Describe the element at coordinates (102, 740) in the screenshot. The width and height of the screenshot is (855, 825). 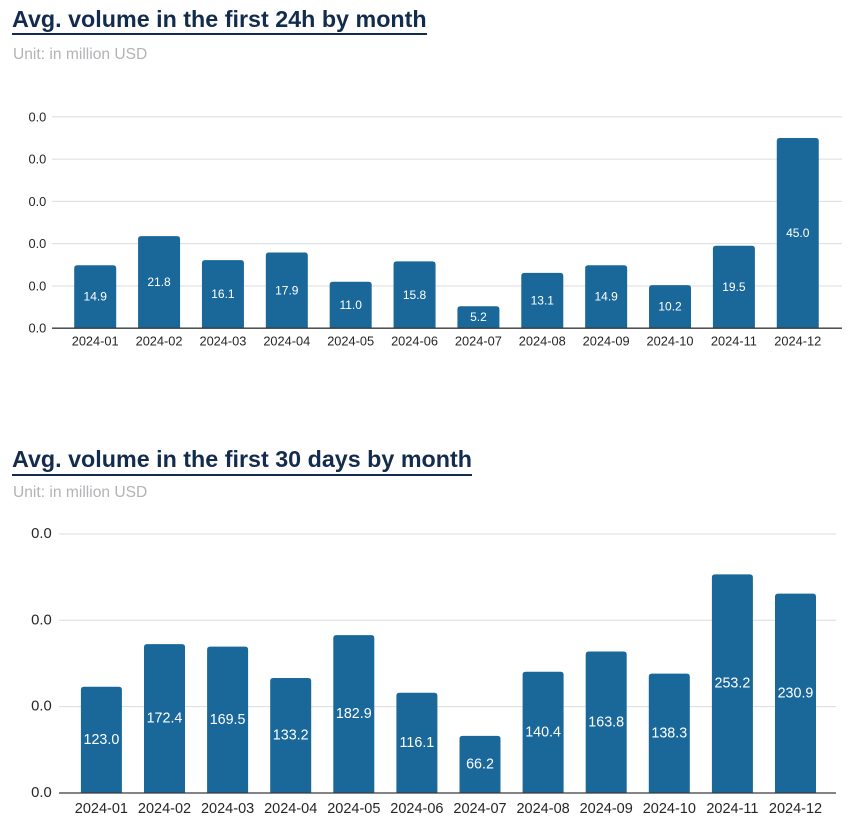
I see `svg-text: 123.0` at that location.